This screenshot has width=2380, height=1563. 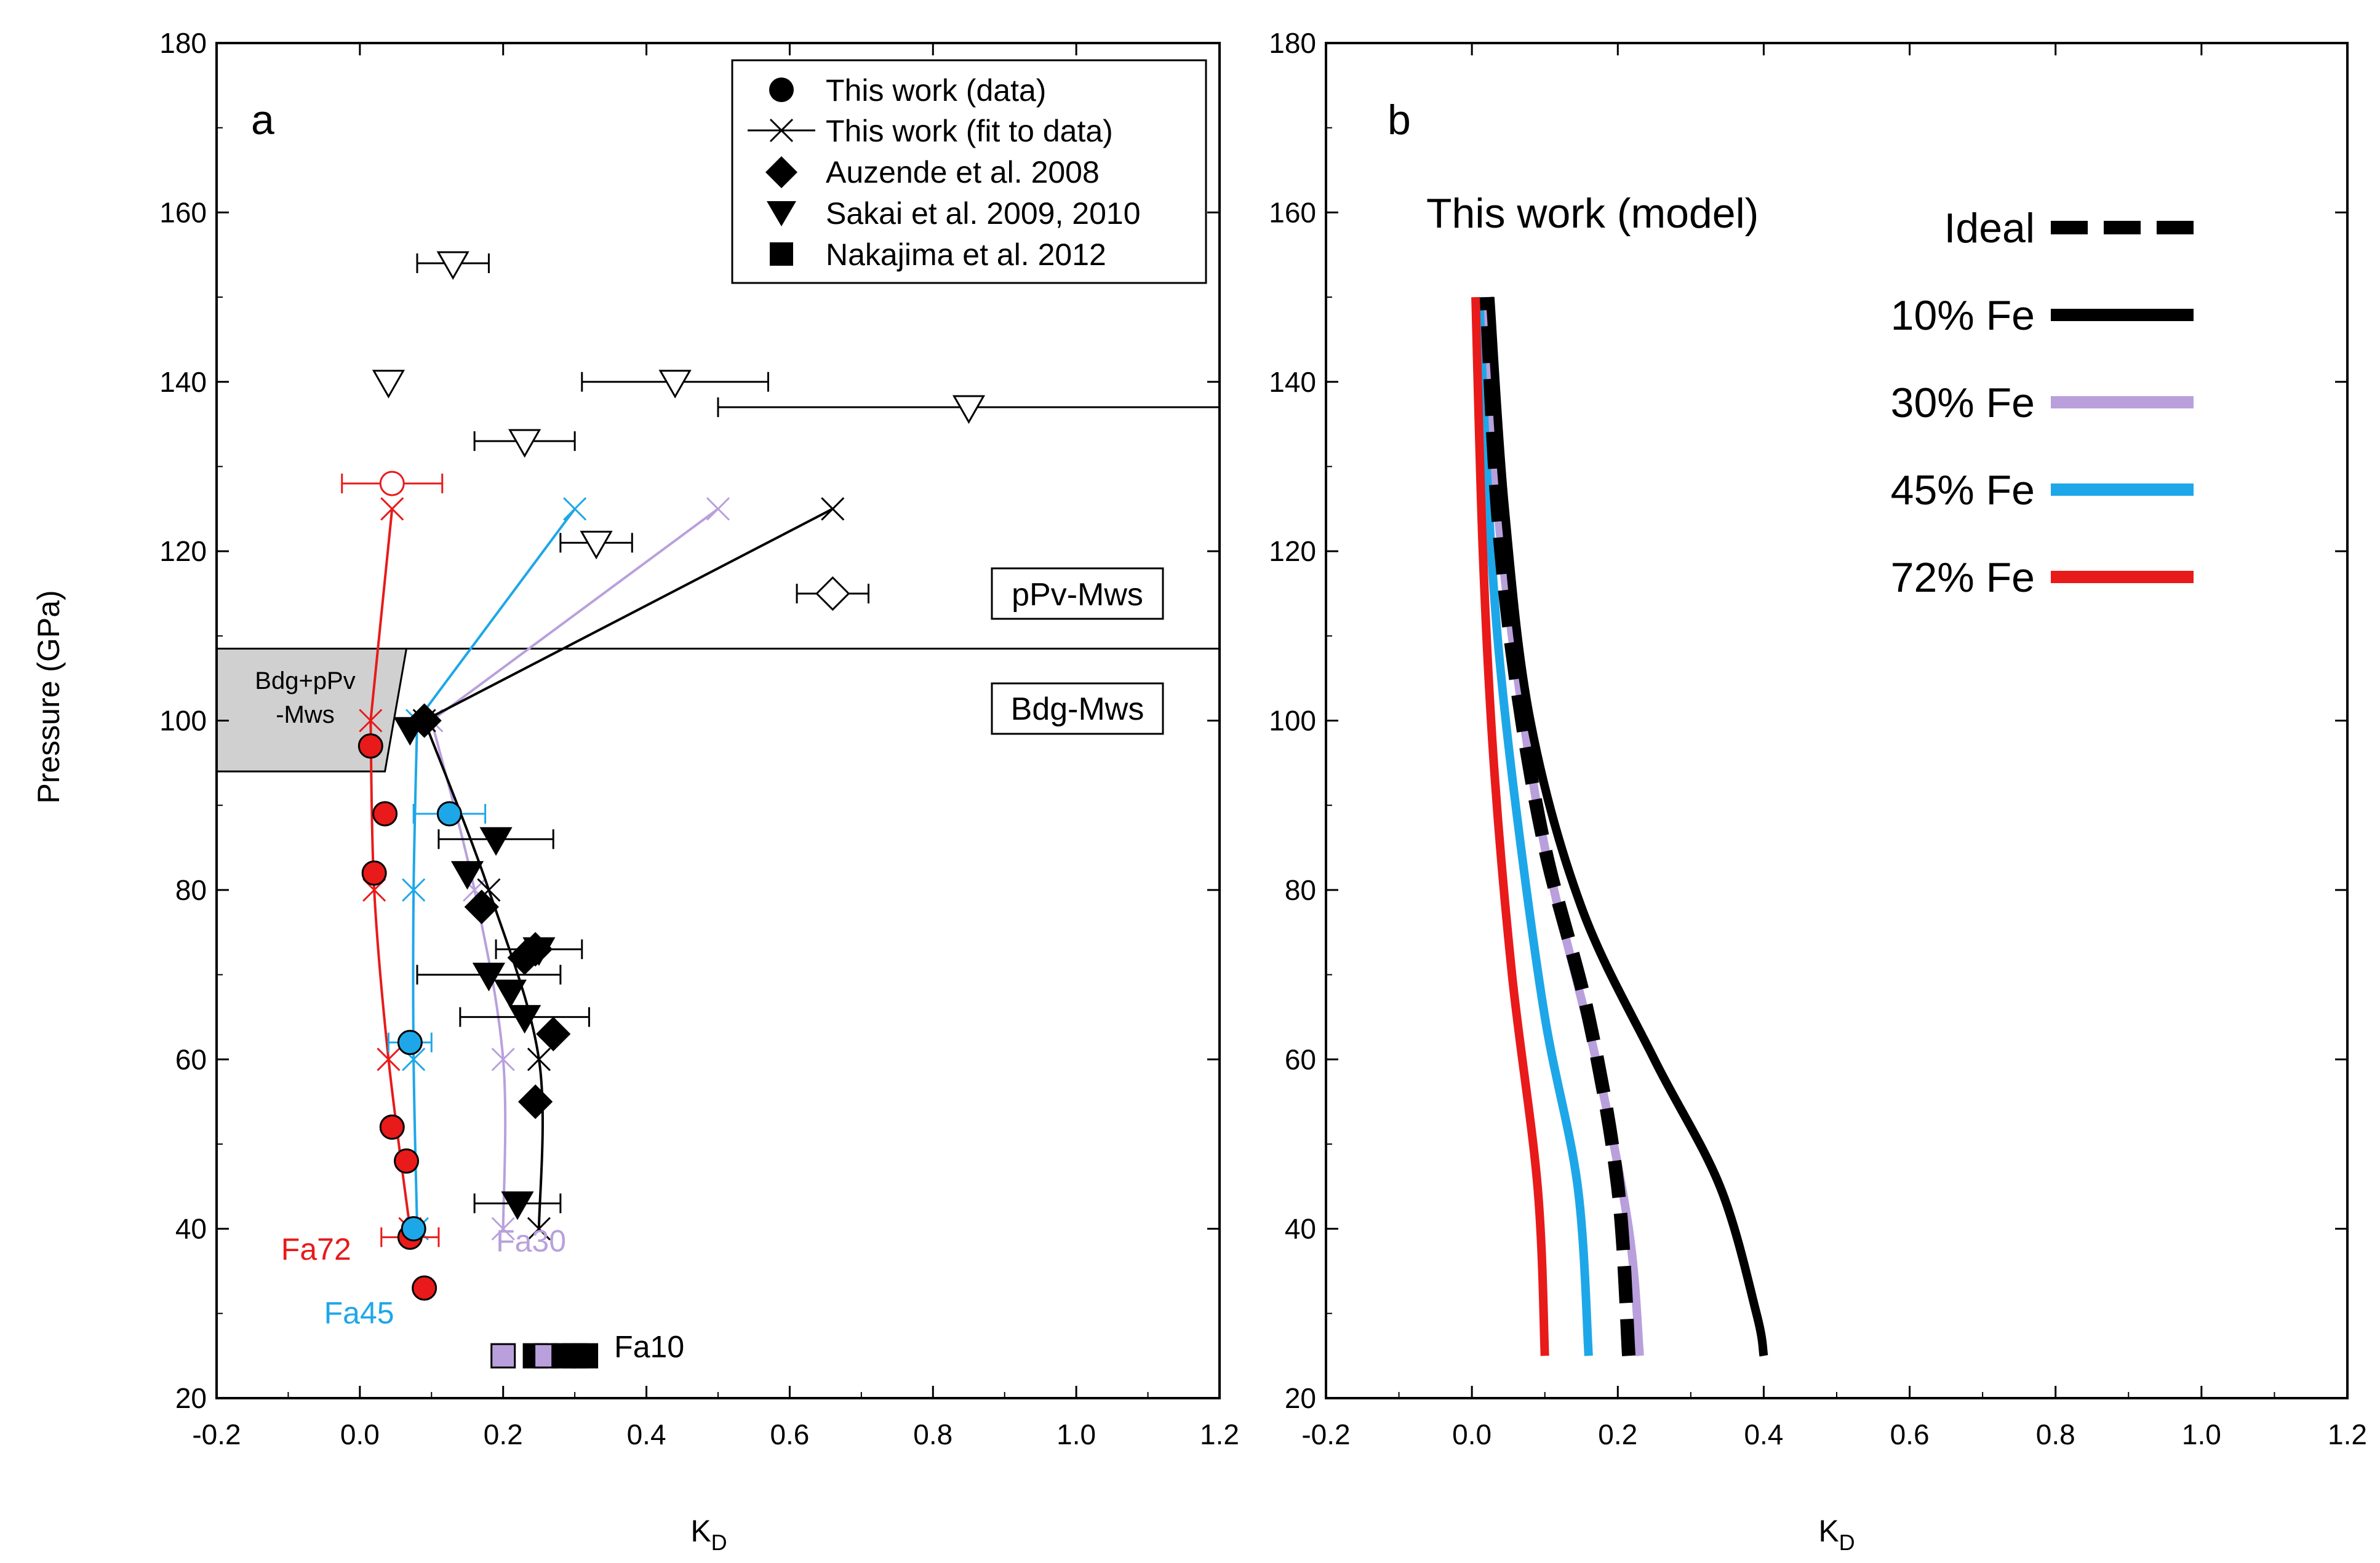 What do you see at coordinates (1077, 595) in the screenshot?
I see `region-label-ppv-text: pPv-Mws` at bounding box center [1077, 595].